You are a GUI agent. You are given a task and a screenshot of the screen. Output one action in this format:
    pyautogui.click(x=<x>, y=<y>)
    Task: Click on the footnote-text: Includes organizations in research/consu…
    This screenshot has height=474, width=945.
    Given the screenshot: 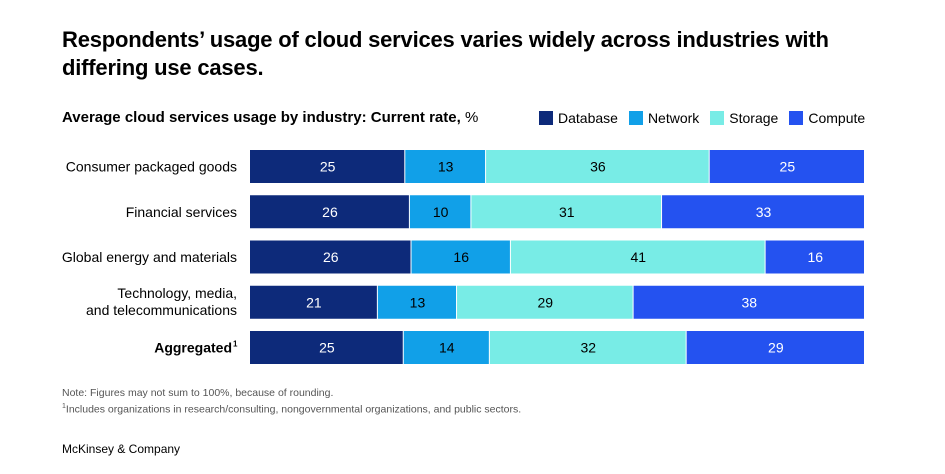 What is the action you would take?
    pyautogui.click(x=293, y=409)
    